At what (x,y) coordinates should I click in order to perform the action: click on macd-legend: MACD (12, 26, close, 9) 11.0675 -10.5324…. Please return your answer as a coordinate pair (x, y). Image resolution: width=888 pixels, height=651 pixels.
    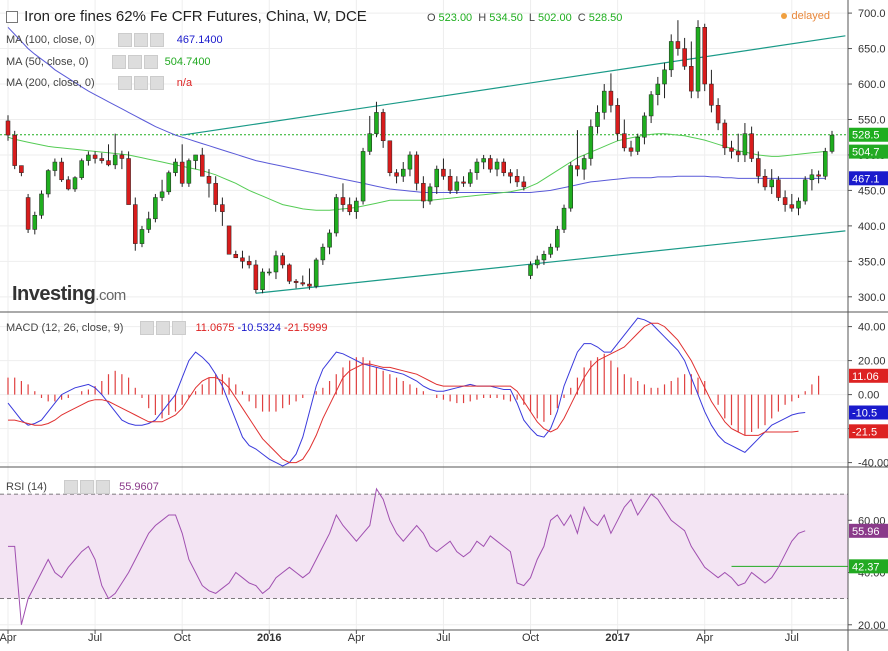
    Looking at the image, I should click on (167, 328).